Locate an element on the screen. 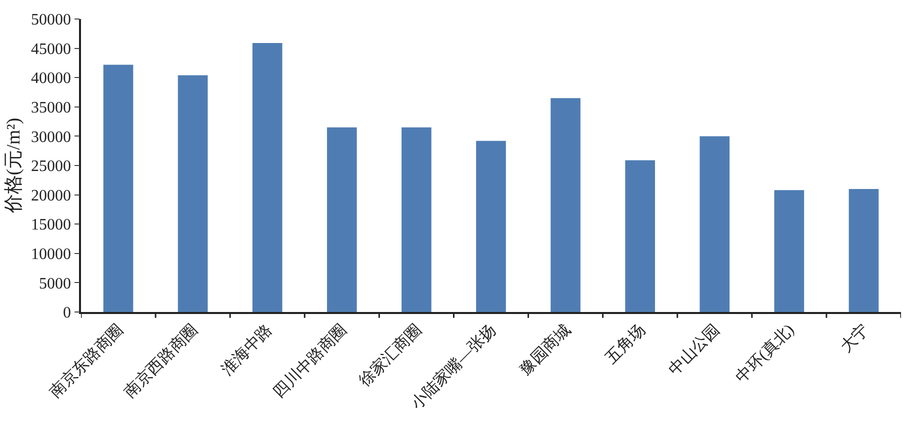 This screenshot has width=921, height=437. y-tick-label: 30000 is located at coordinates (51, 137).